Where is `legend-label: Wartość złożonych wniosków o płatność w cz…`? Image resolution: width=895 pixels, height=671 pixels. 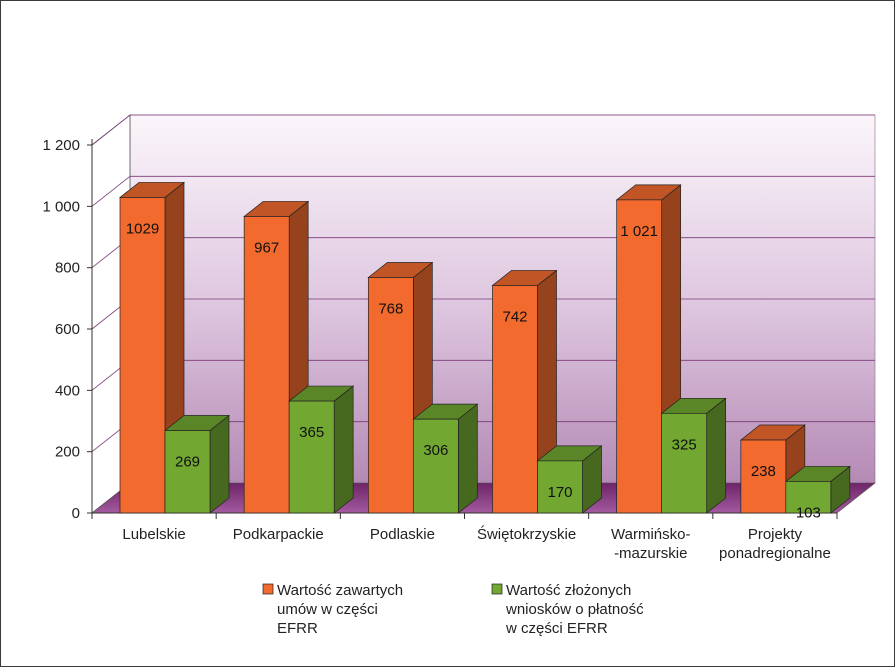 legend-label: Wartość złożonych wniosków o płatność w cz… is located at coordinates (574, 609).